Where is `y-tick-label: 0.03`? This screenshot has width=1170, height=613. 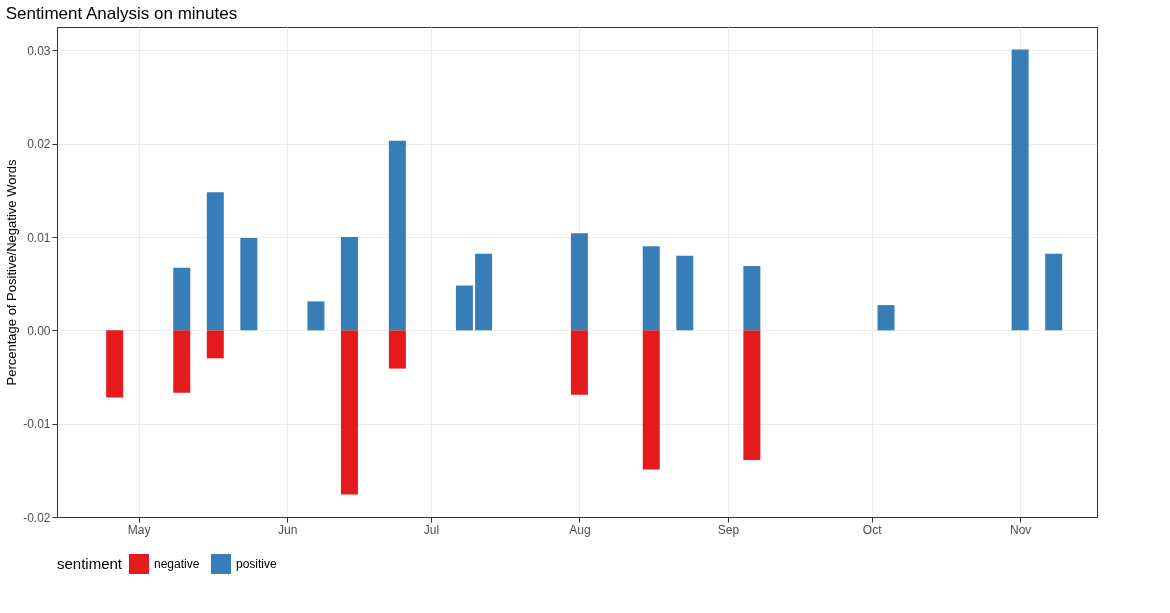 y-tick-label: 0.03 is located at coordinates (39, 50).